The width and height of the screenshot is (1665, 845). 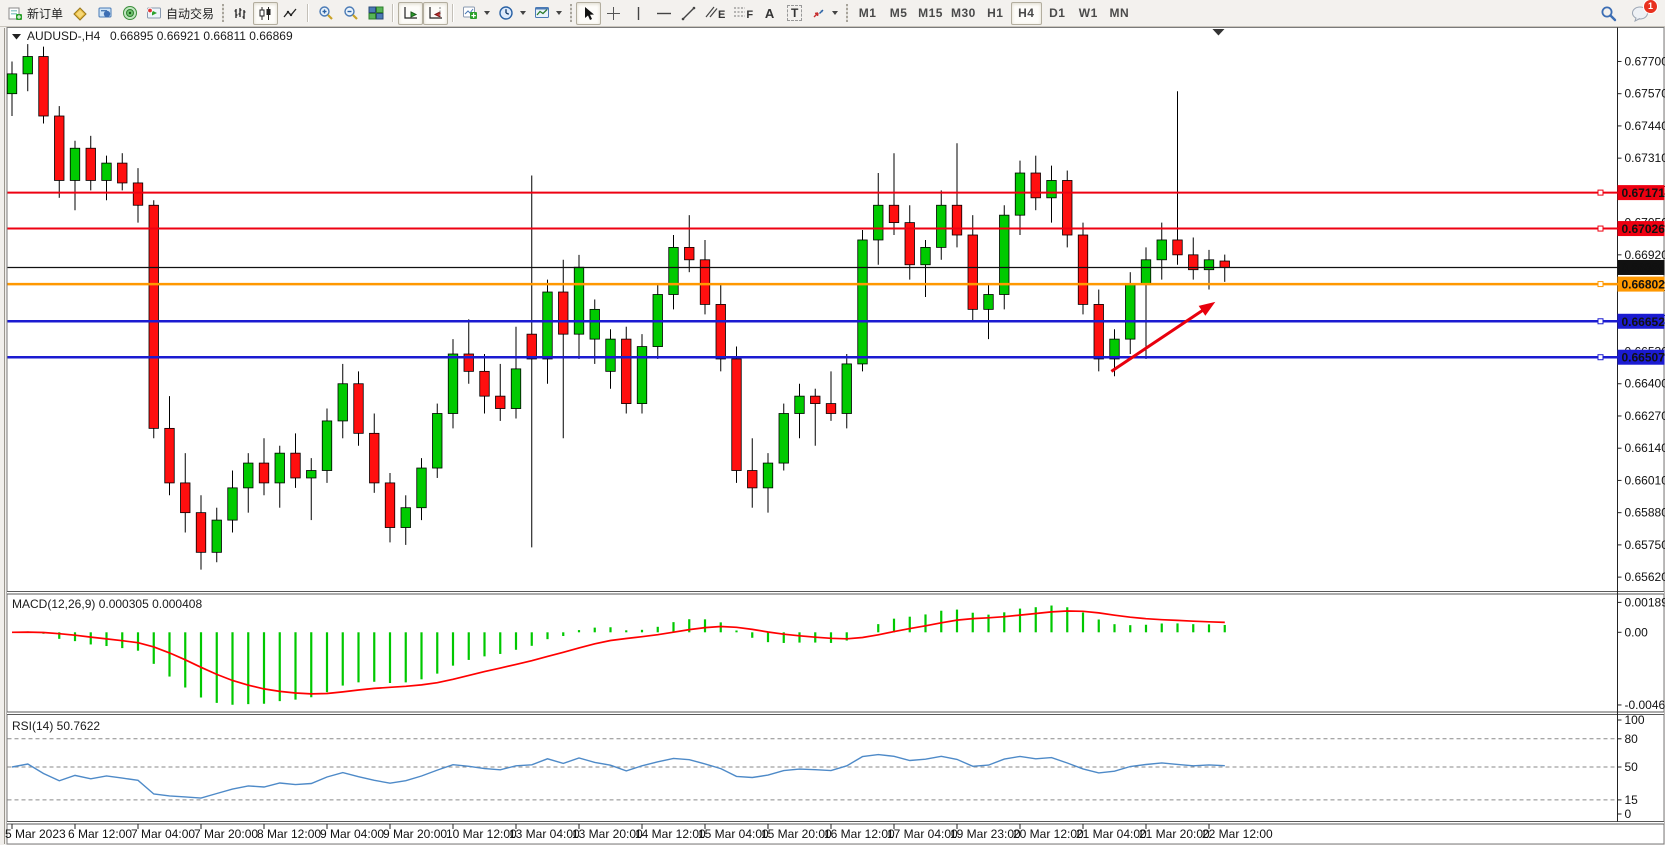 I want to click on autotrading-icon, so click(x=154, y=13).